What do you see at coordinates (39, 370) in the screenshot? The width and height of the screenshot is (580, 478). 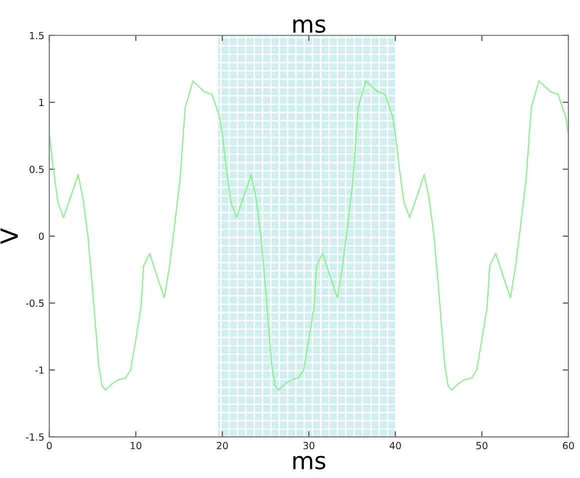 I see `y-tick-label: -1` at bounding box center [39, 370].